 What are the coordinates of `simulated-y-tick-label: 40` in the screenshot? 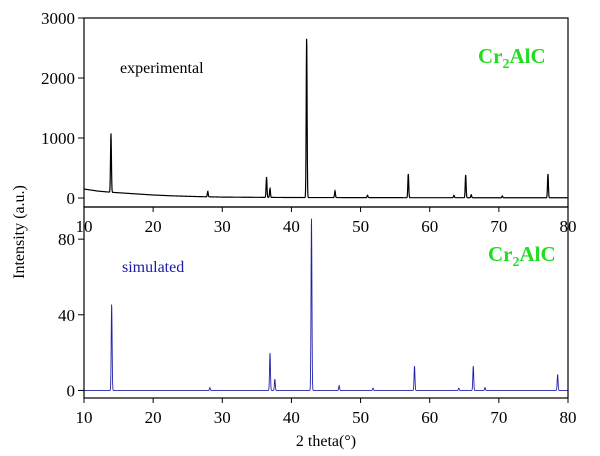 It's located at (66, 315).